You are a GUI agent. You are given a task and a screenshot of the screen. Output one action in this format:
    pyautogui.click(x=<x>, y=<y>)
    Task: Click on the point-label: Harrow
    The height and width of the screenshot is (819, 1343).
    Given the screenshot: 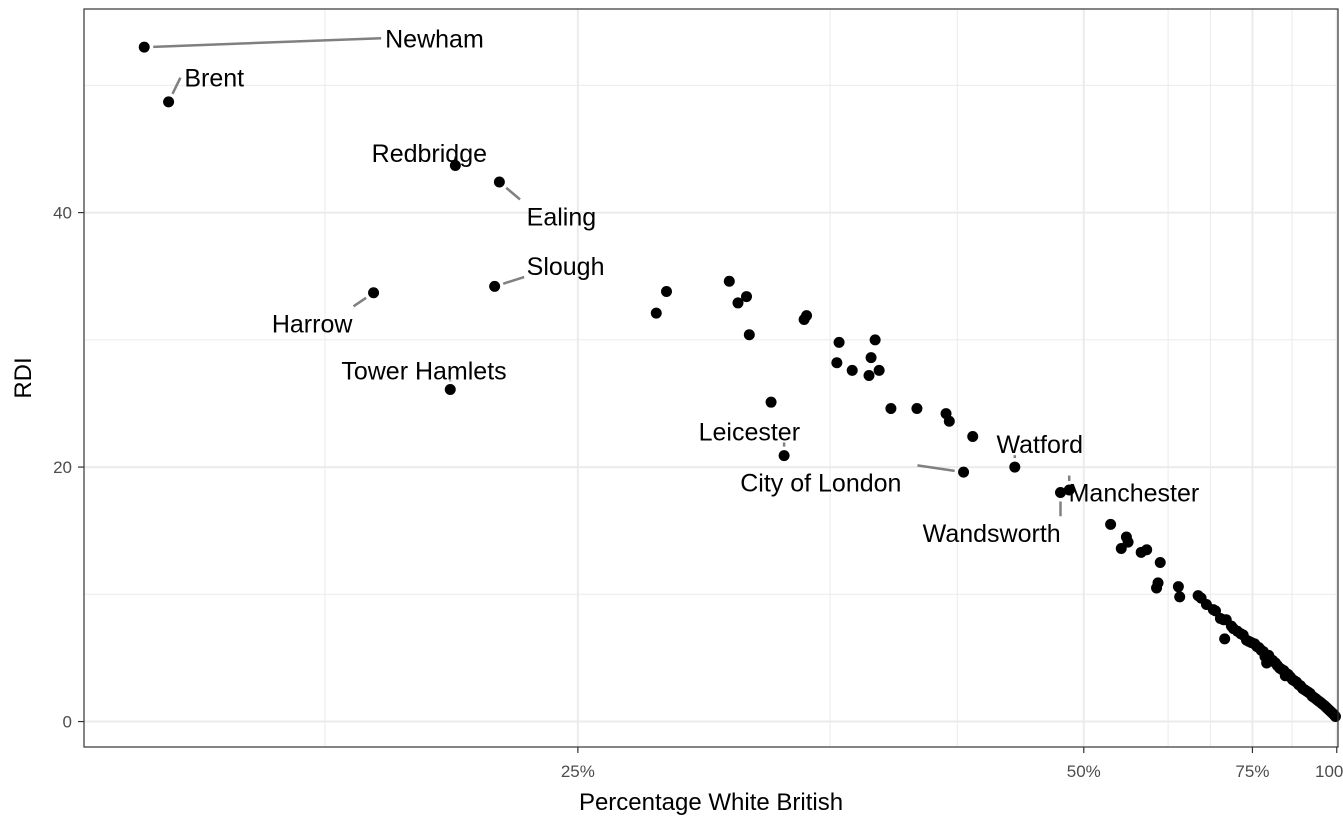 What is the action you would take?
    pyautogui.click(x=313, y=324)
    